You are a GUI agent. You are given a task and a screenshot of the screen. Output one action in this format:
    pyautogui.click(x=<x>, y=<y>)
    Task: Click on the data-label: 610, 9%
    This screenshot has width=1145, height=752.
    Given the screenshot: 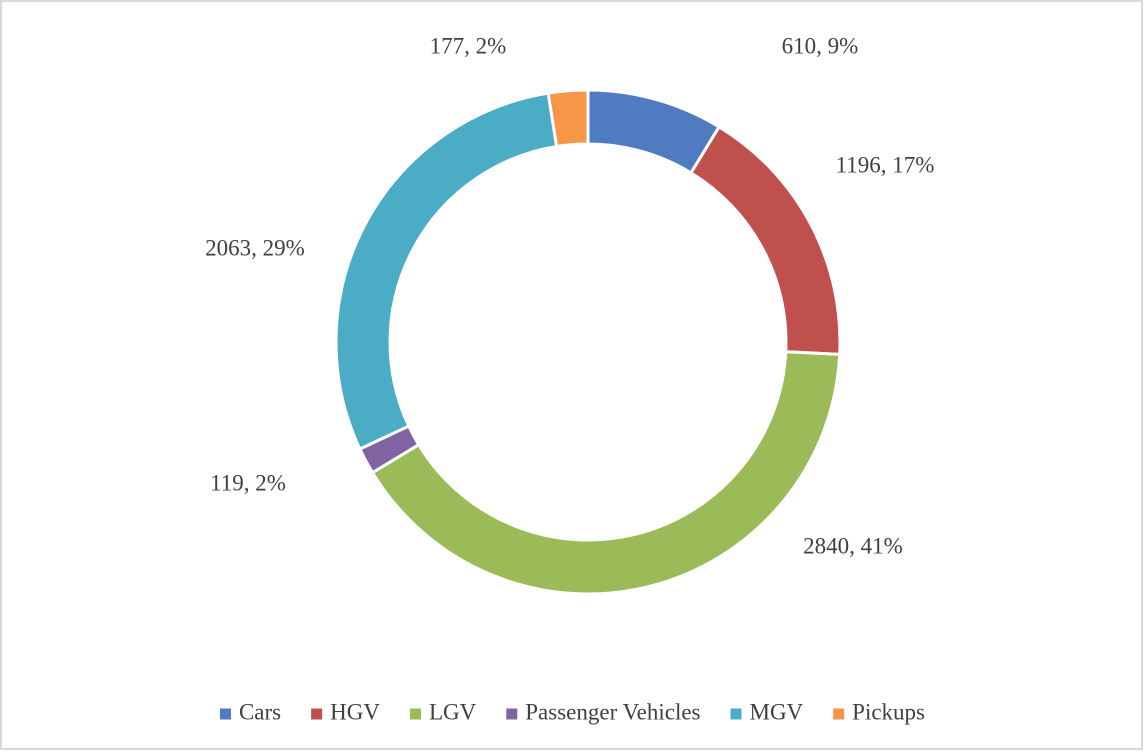 What is the action you would take?
    pyautogui.click(x=820, y=45)
    